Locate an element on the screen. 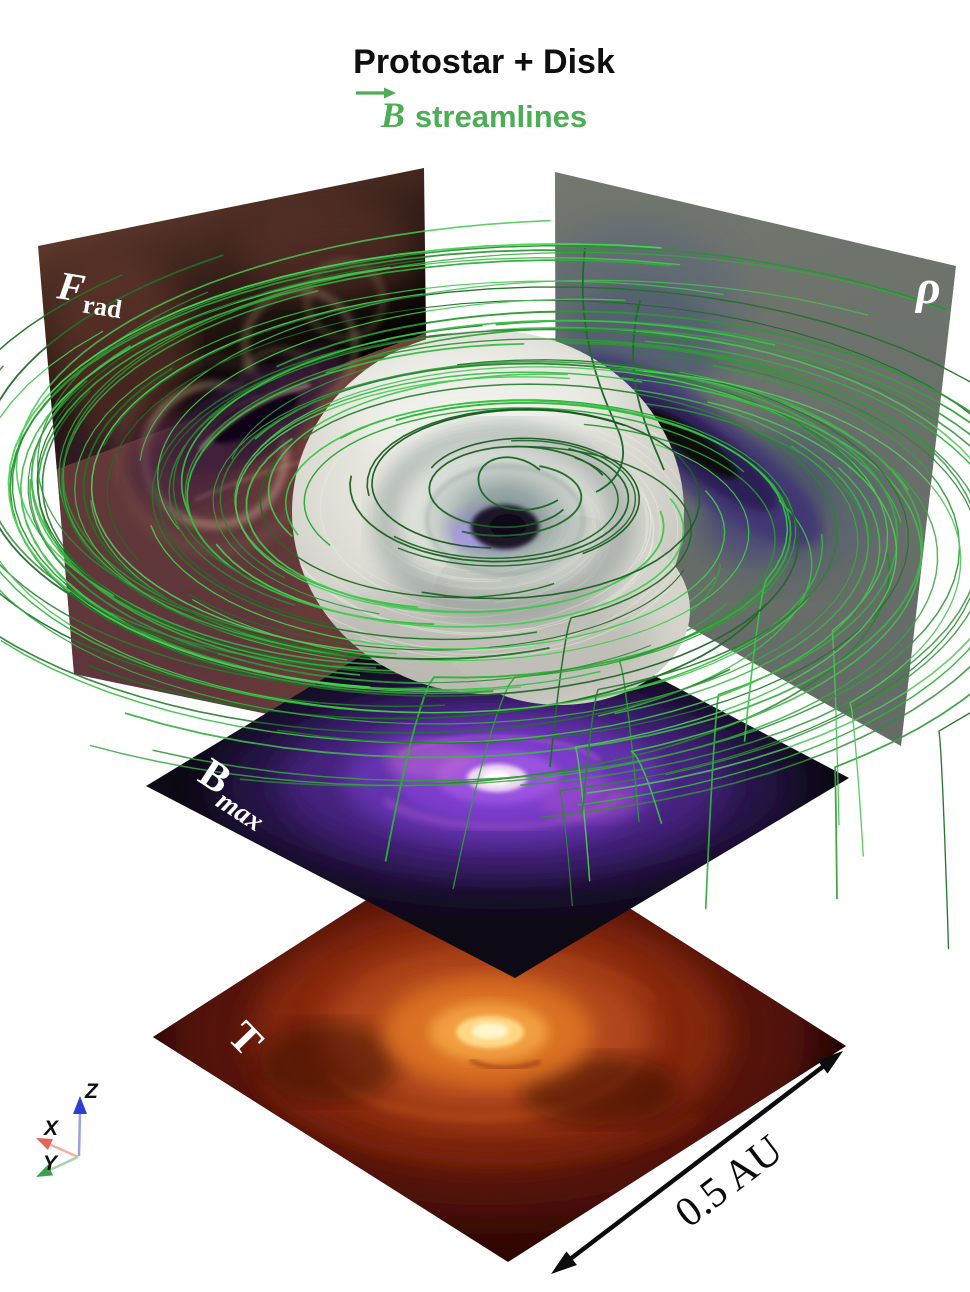  x-axis-arrowhead is located at coordinates (44, 1144).